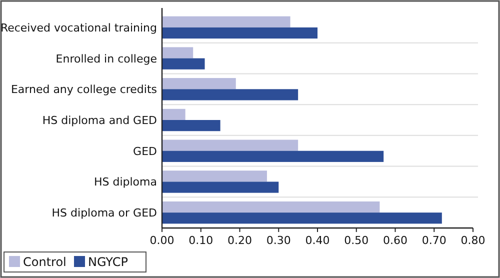 The image size is (500, 278). Describe the element at coordinates (108, 262) in the screenshot. I see `legend-label: NGYCP` at that location.